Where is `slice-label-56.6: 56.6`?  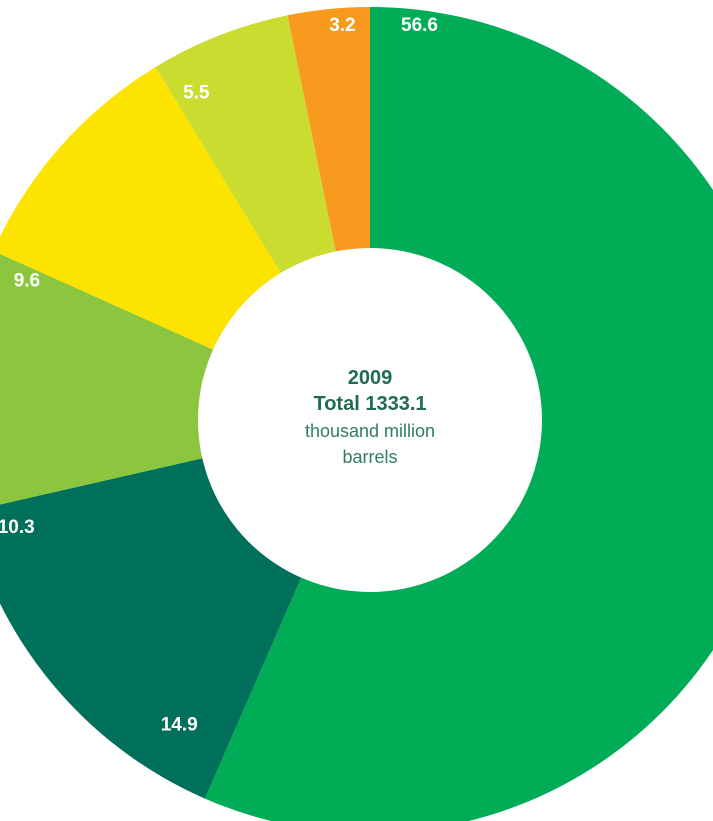
slice-label-56.6: 56.6 is located at coordinates (419, 25).